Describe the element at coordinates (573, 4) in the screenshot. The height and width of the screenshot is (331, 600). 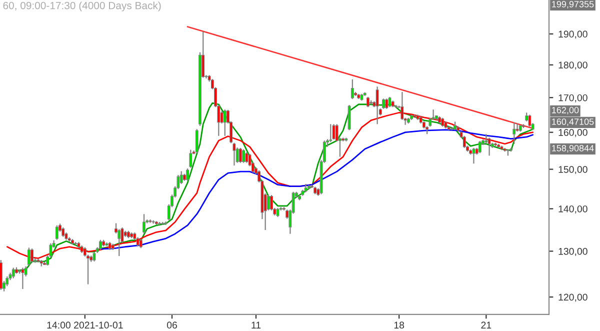
I see `text: 199,97355` at that location.